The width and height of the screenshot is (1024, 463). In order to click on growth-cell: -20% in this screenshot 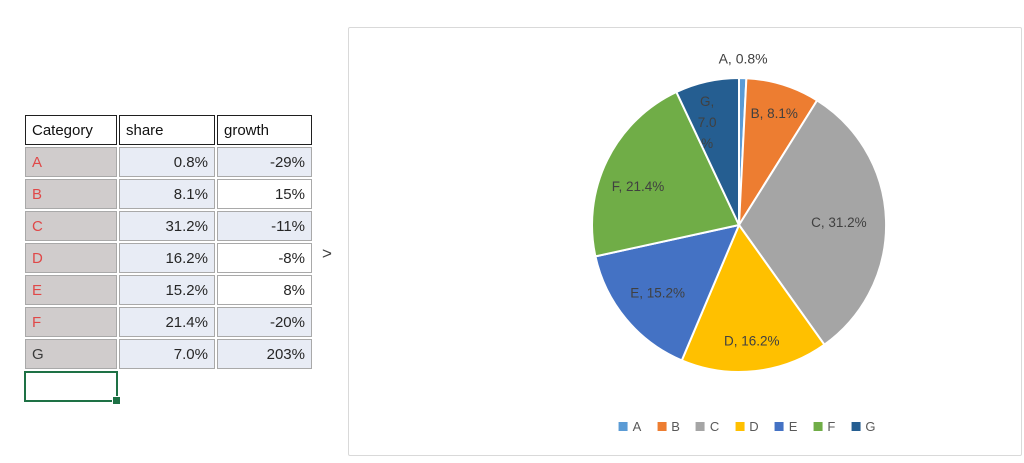, I will do `click(264, 322)`.